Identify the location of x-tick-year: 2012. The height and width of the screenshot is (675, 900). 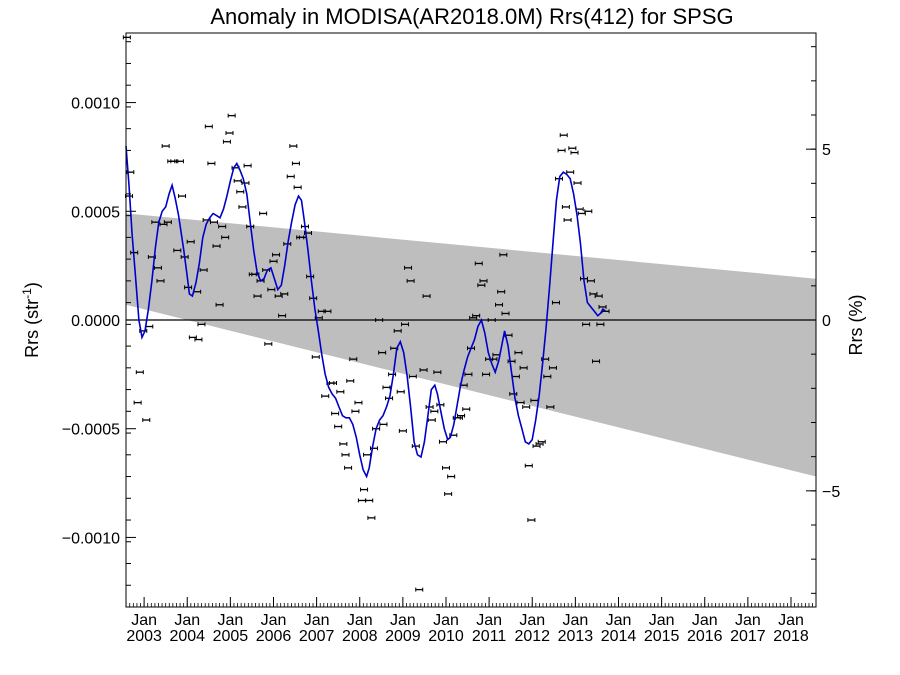
(532, 636).